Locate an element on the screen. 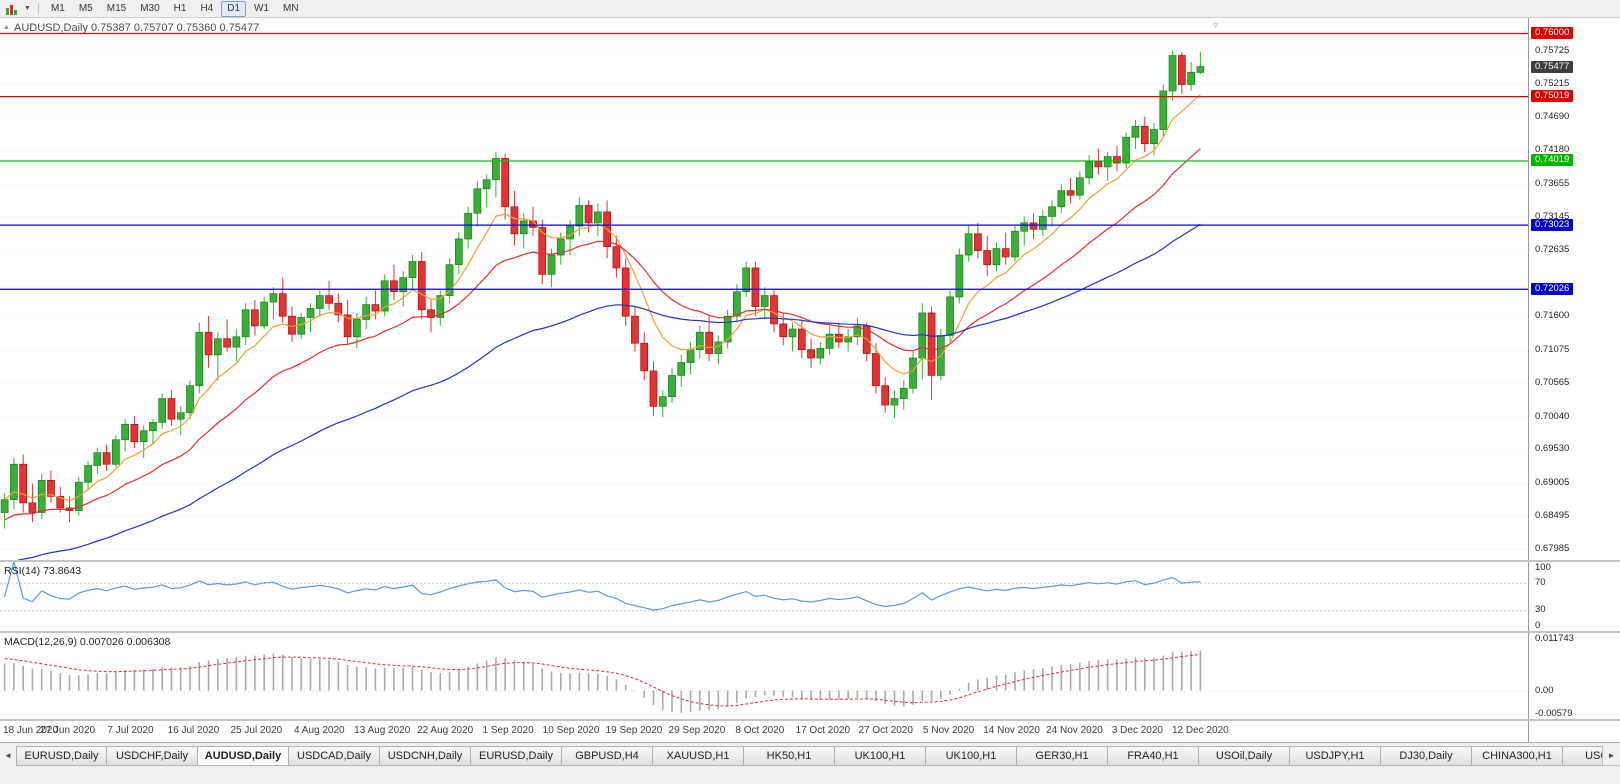 This screenshot has height=784, width=1620. chart-tab-AUDUSD-Daily: AUDUSD,Daily is located at coordinates (243, 756).